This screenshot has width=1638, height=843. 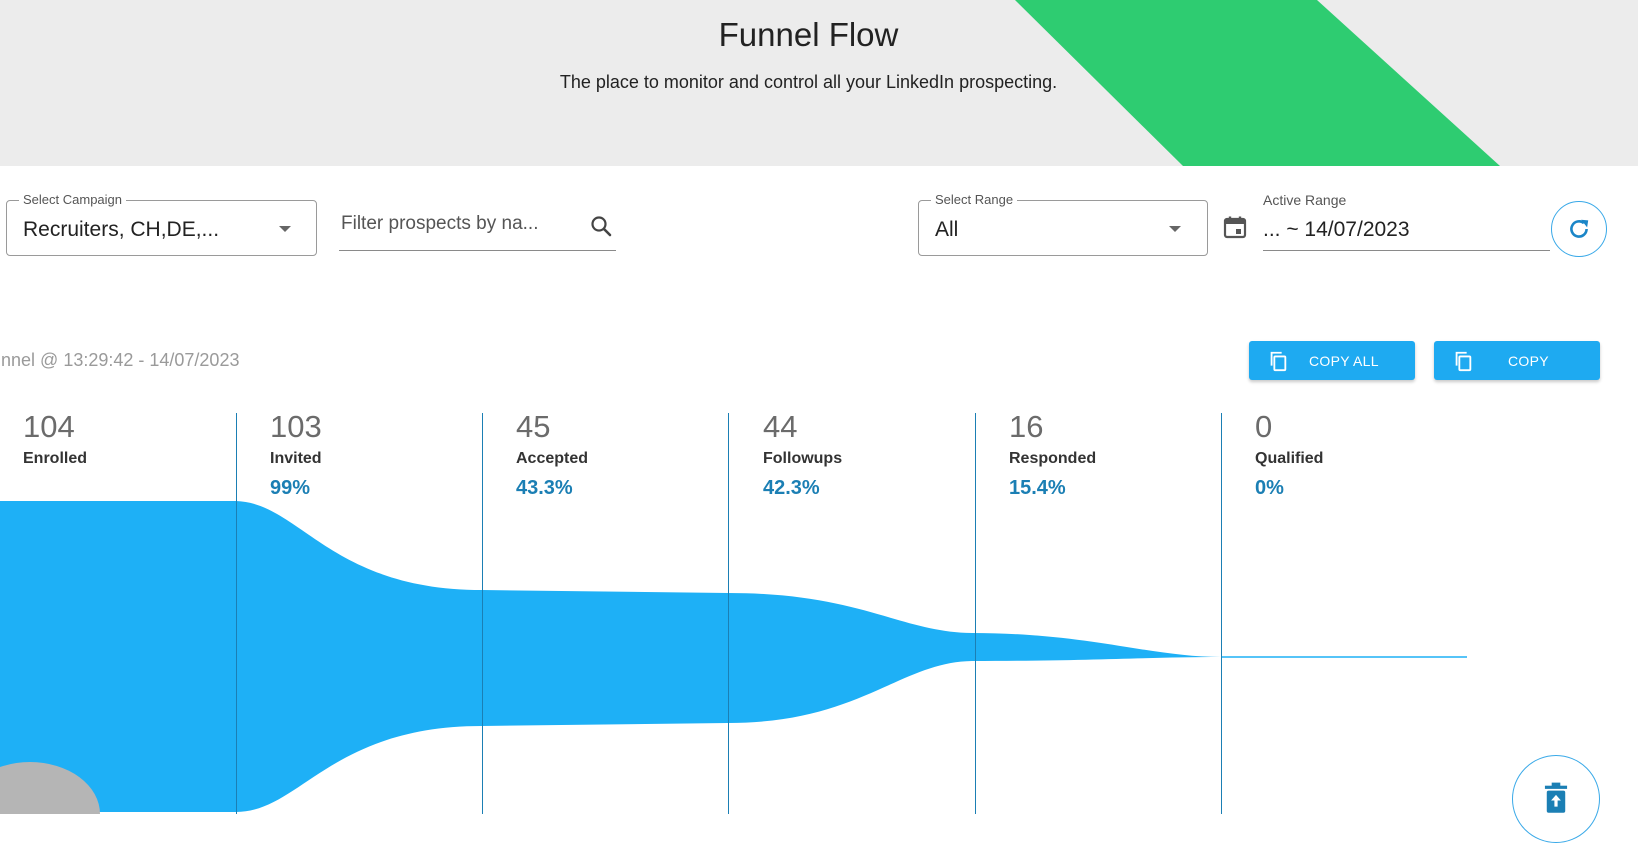 What do you see at coordinates (1257, 83) in the screenshot?
I see `header-accent-stripe` at bounding box center [1257, 83].